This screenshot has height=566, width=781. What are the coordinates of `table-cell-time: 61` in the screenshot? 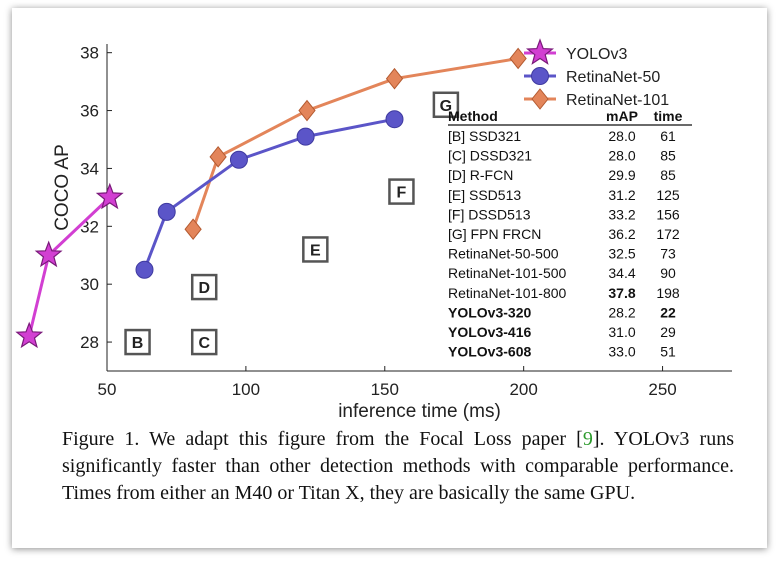 It's located at (668, 136).